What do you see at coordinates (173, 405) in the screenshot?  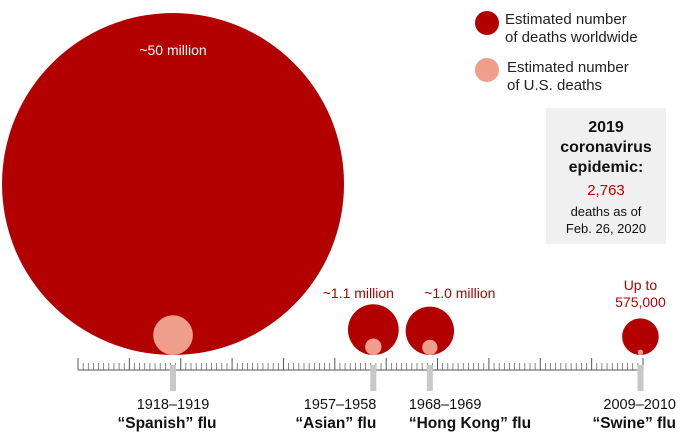 I see `years-label-0: 1918–1919` at bounding box center [173, 405].